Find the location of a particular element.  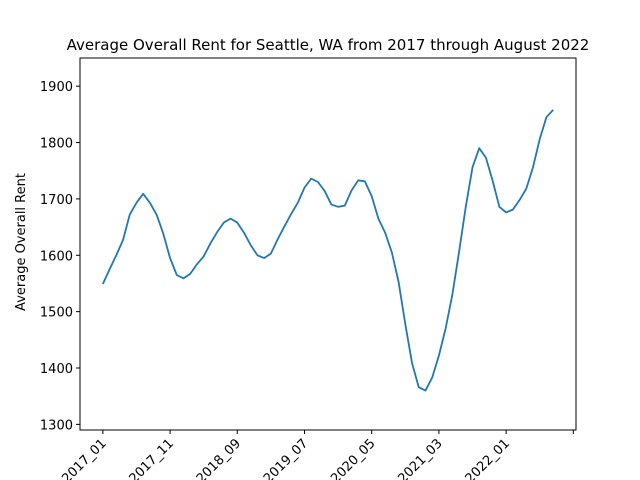

x-tick-label: 2022_01 is located at coordinates (488, 458).